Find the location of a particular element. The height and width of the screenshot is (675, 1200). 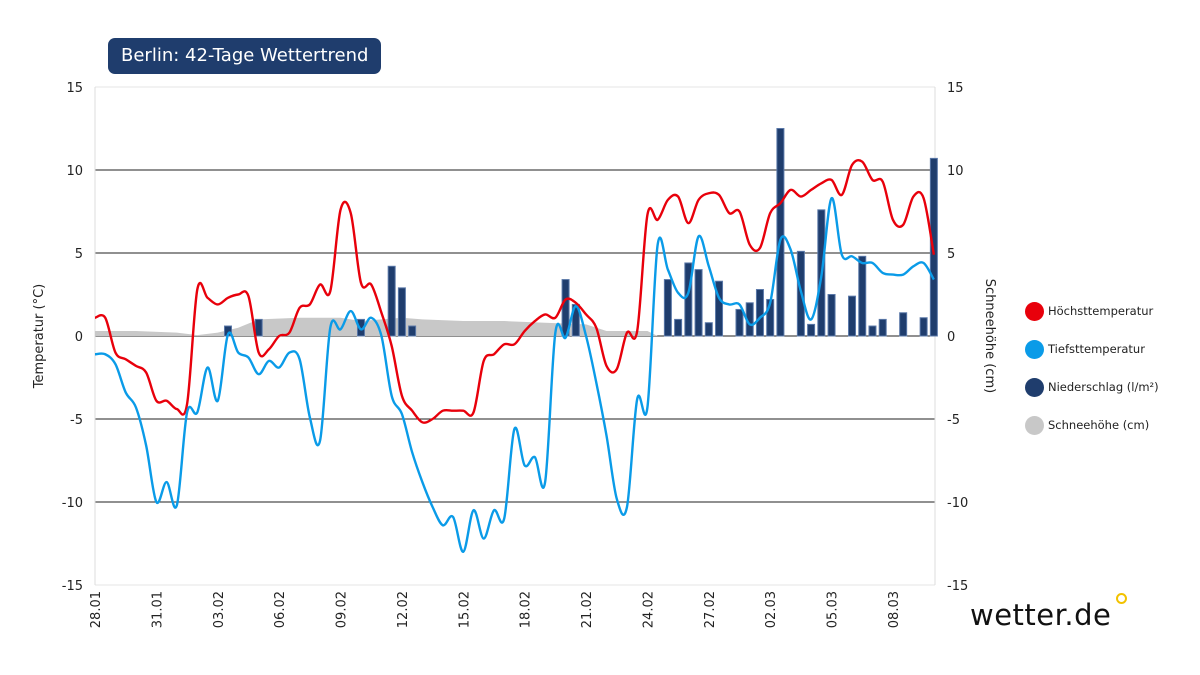

y-right-tick-label: 0 is located at coordinates (951, 337).